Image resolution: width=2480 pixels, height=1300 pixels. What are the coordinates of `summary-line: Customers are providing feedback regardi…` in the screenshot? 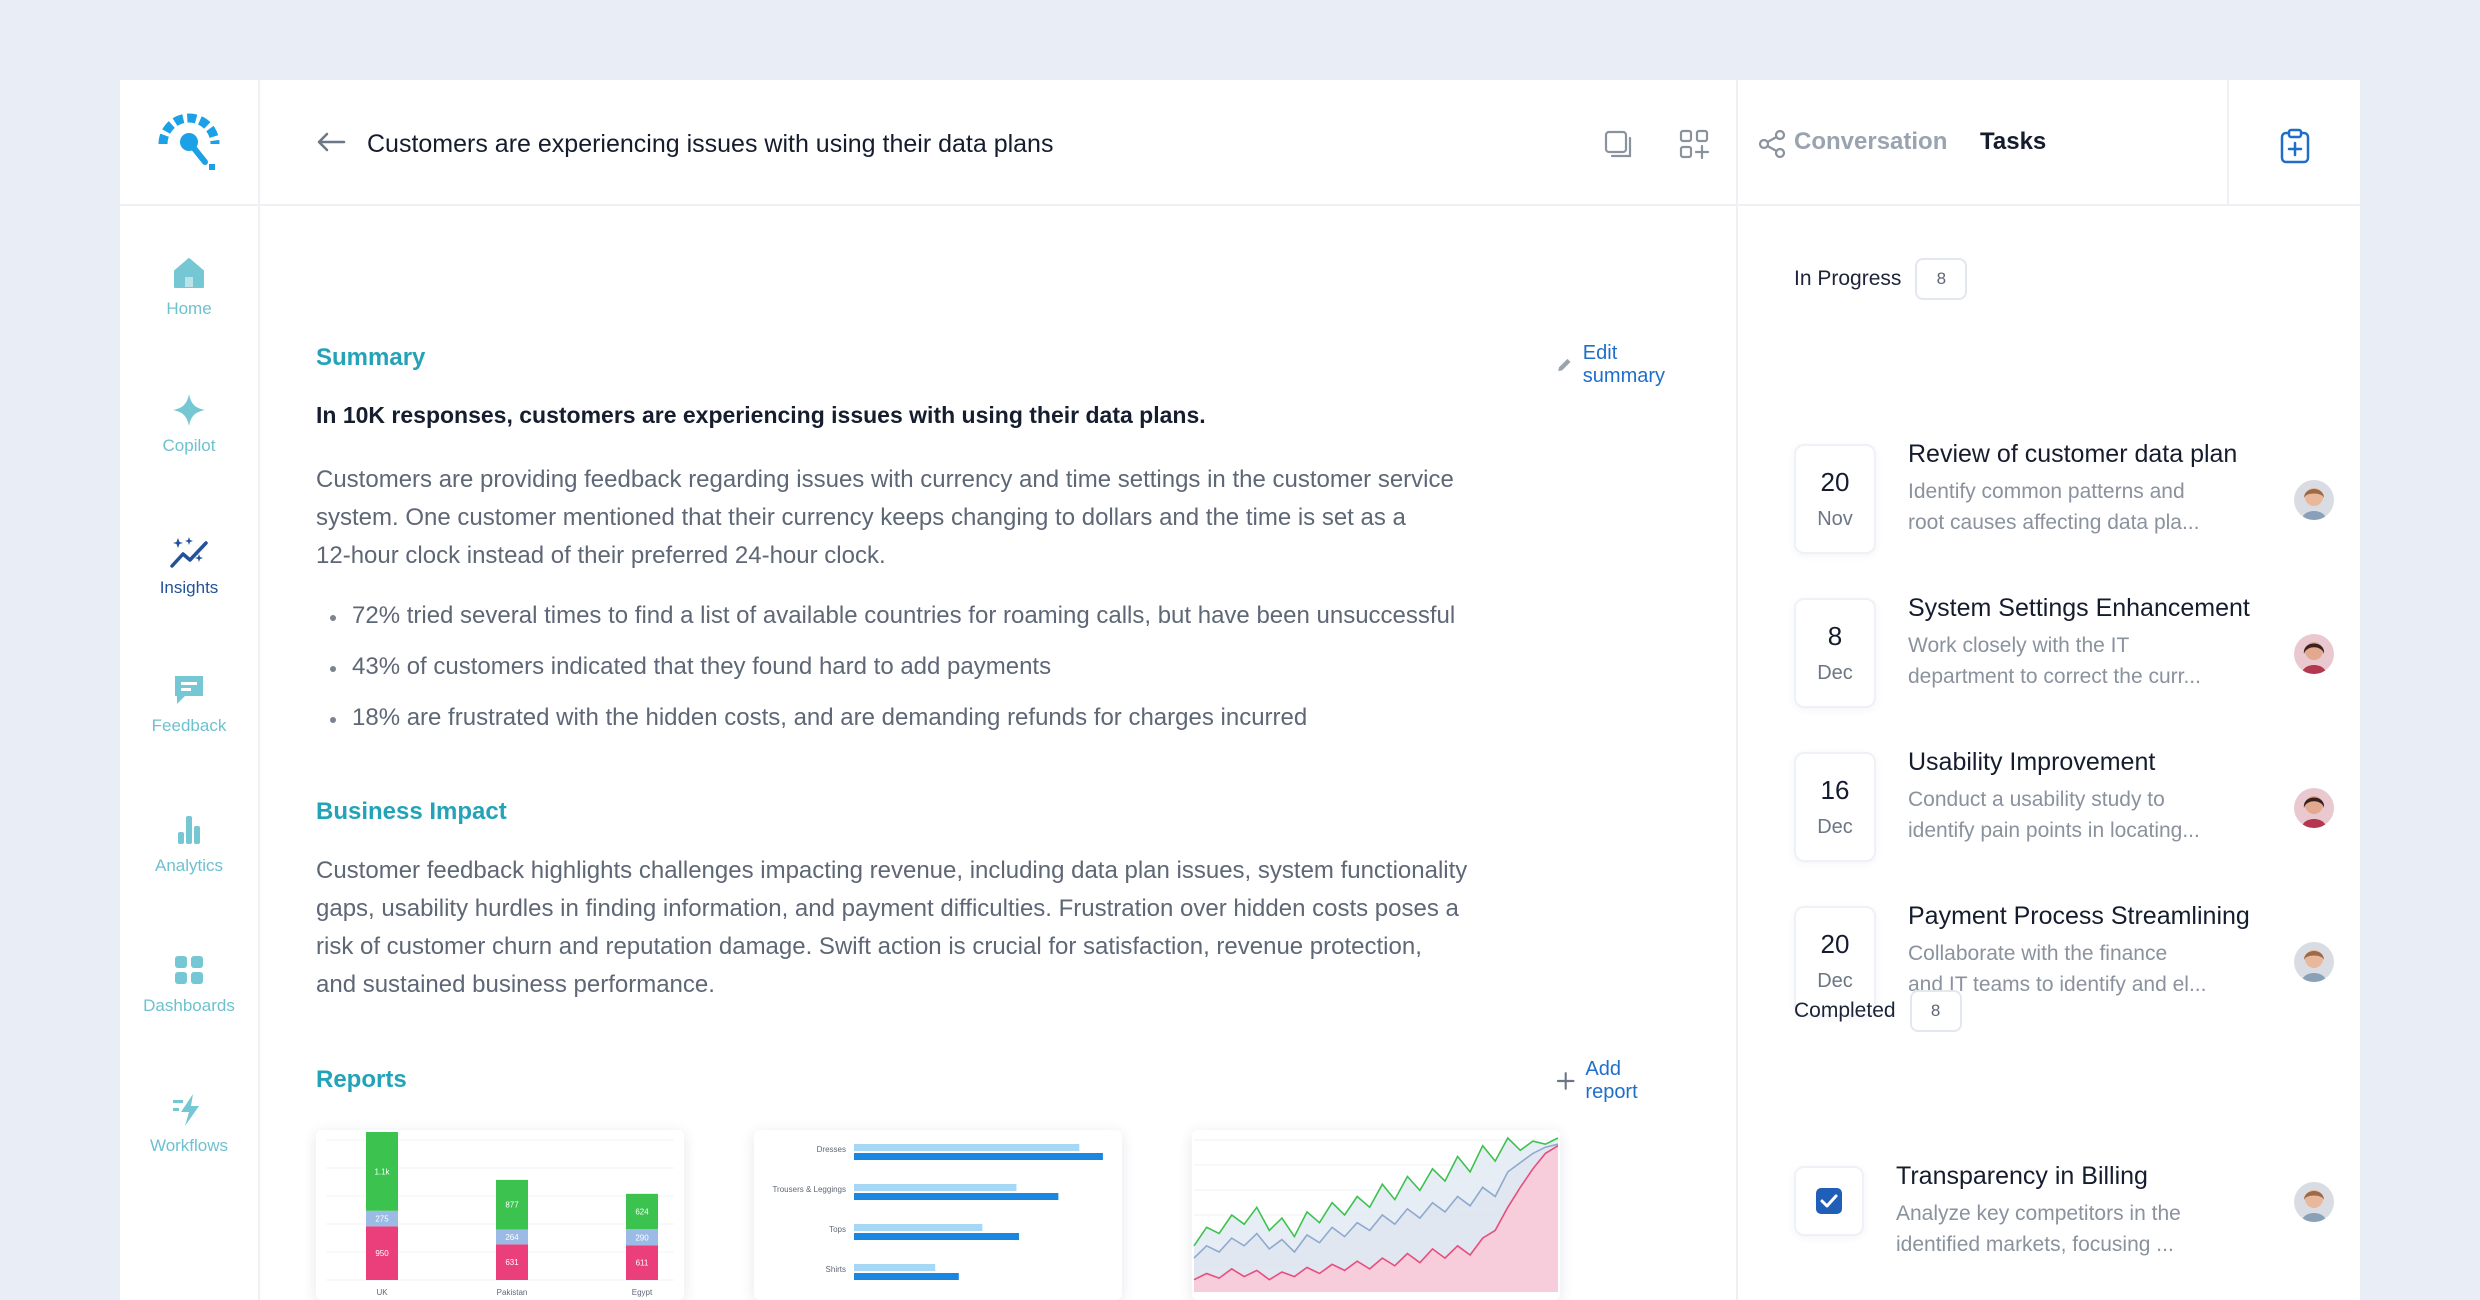 It's located at (885, 479).